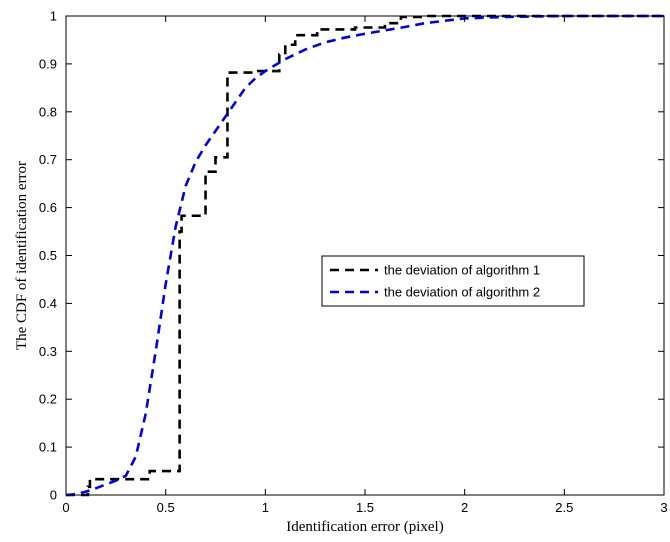 The image size is (670, 542). What do you see at coordinates (22, 255) in the screenshot?
I see `y-axis-title: The CDF of identification error` at bounding box center [22, 255].